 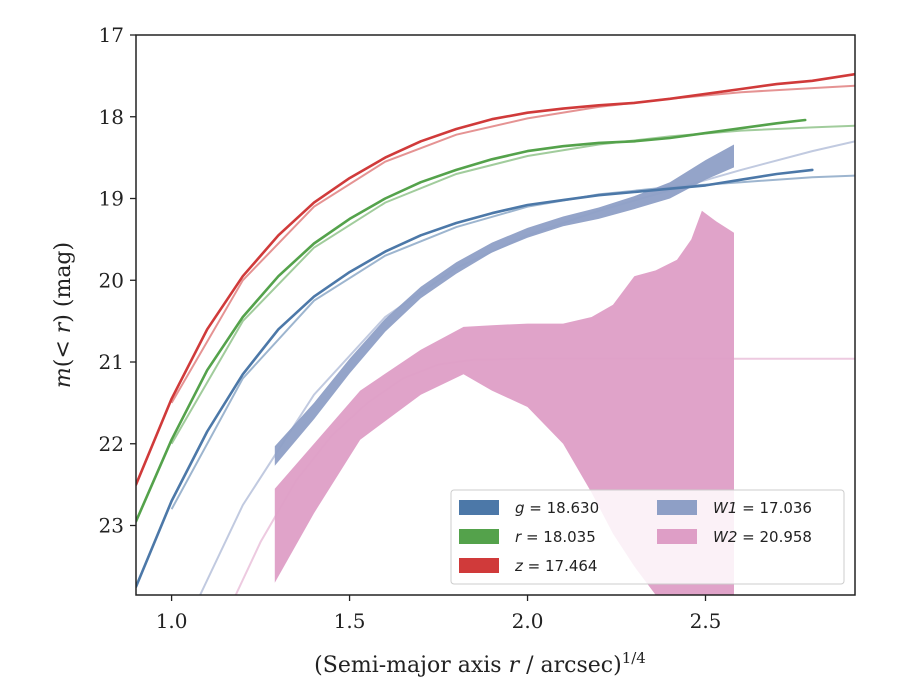 What do you see at coordinates (557, 508) in the screenshot?
I see `legend-label-g: g = 18.630` at bounding box center [557, 508].